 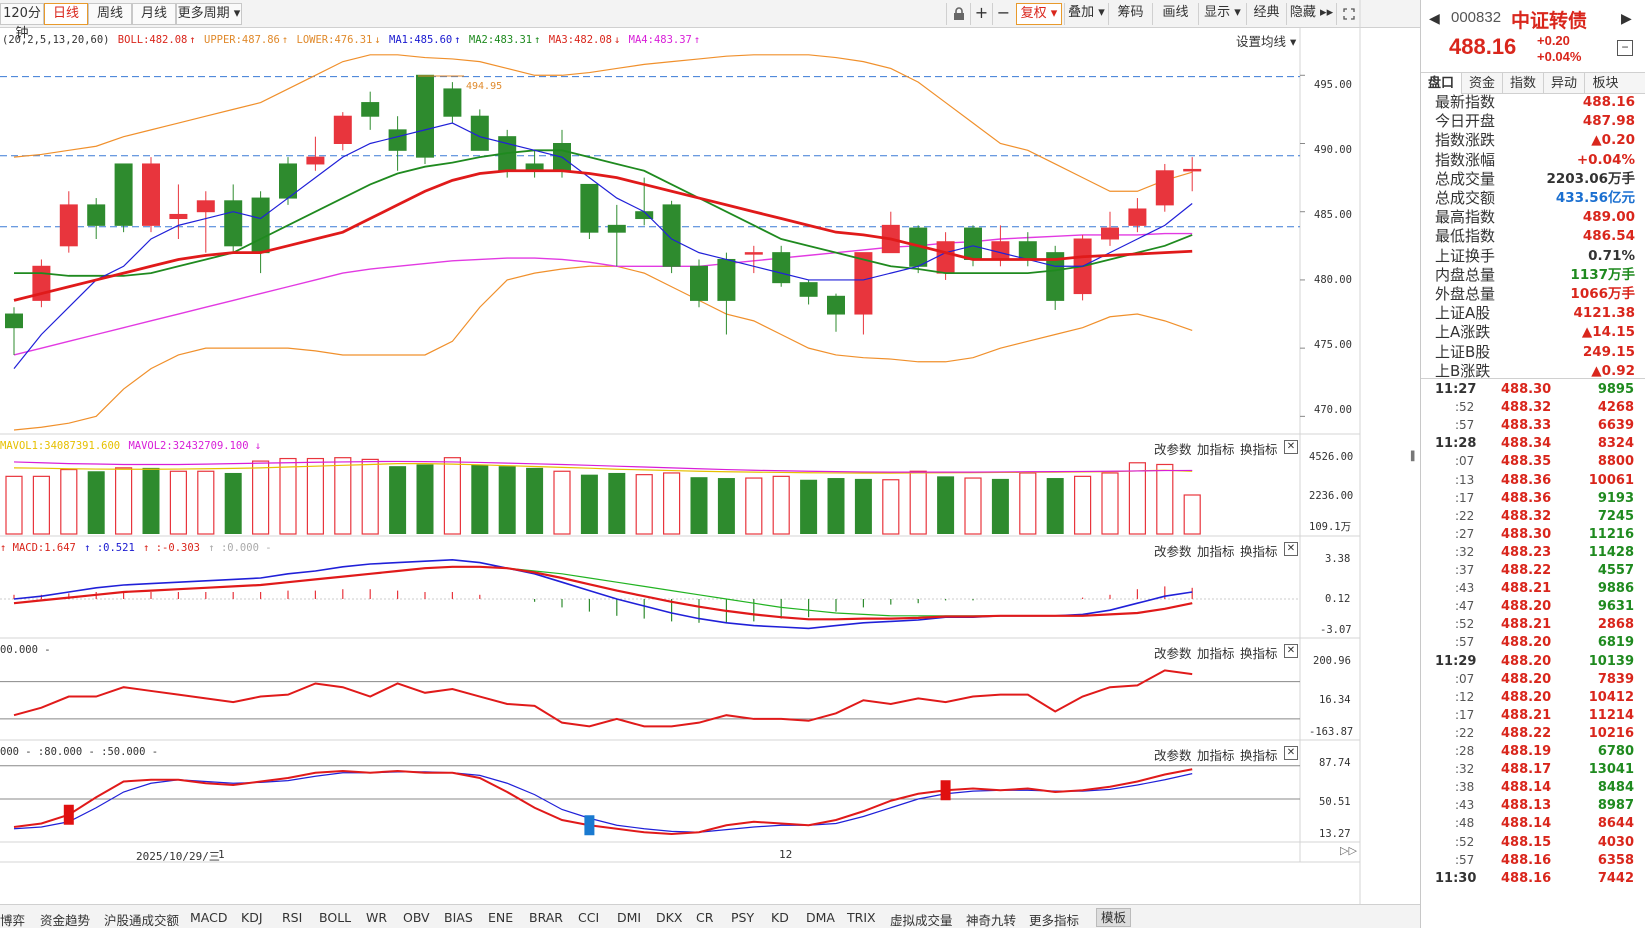 I want to click on tab-cr: CR, so click(x=705, y=917).